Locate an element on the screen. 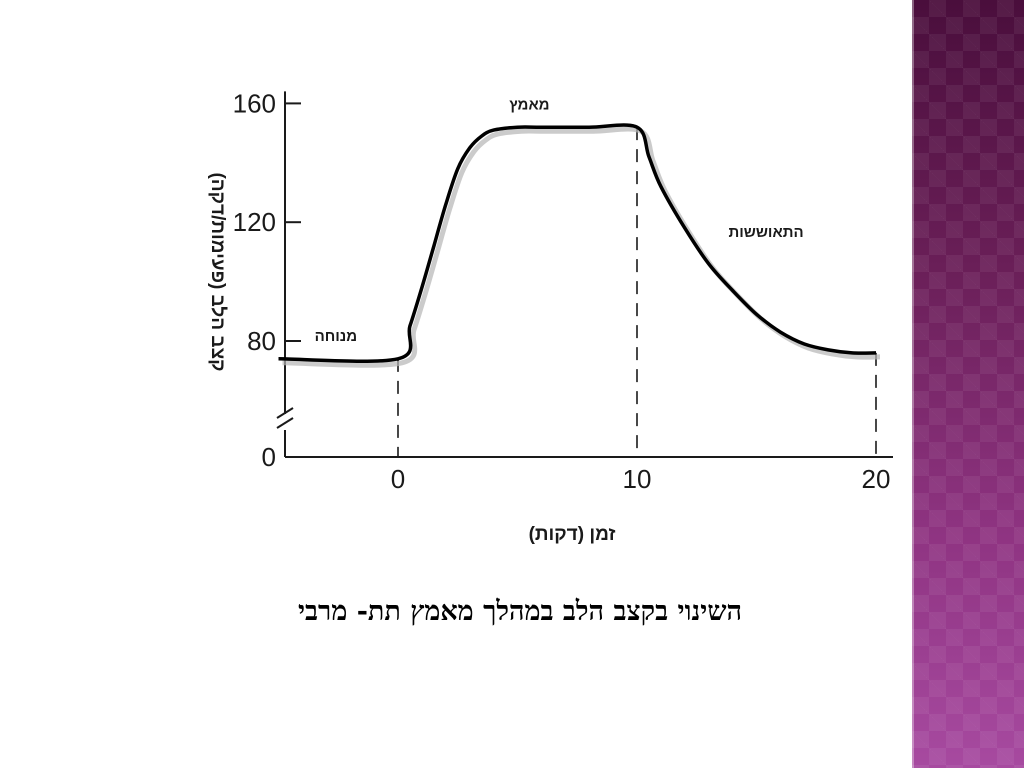  x-tick-label: 20 is located at coordinates (876, 479).